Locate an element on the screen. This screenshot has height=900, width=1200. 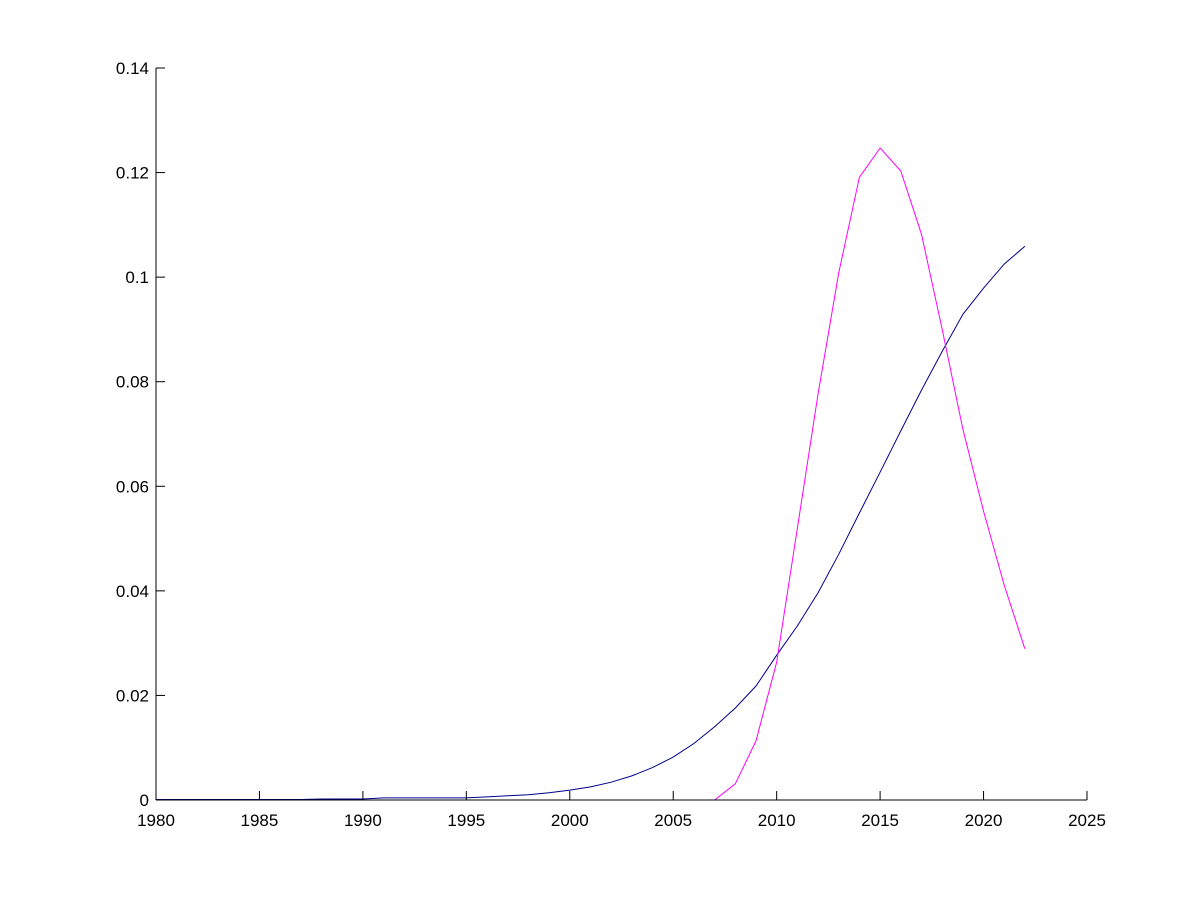
y-tick-label: 0.06 is located at coordinates (132, 486).